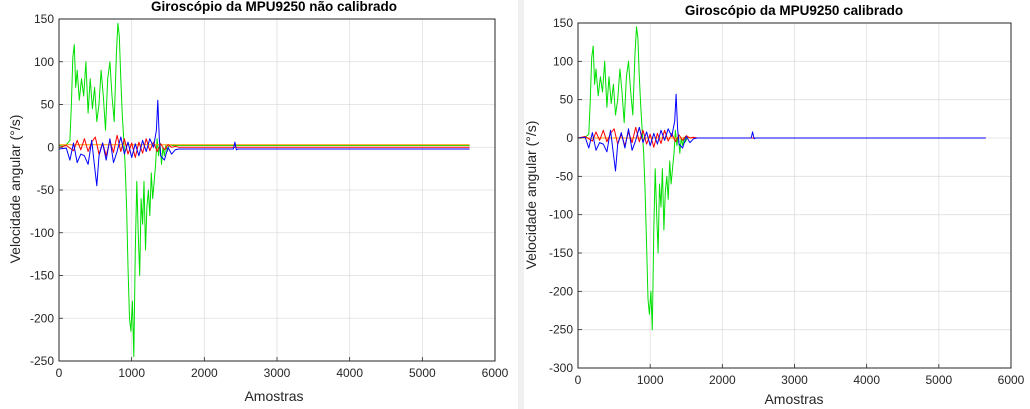  What do you see at coordinates (521, 204) in the screenshot?
I see `panel-divider` at bounding box center [521, 204].